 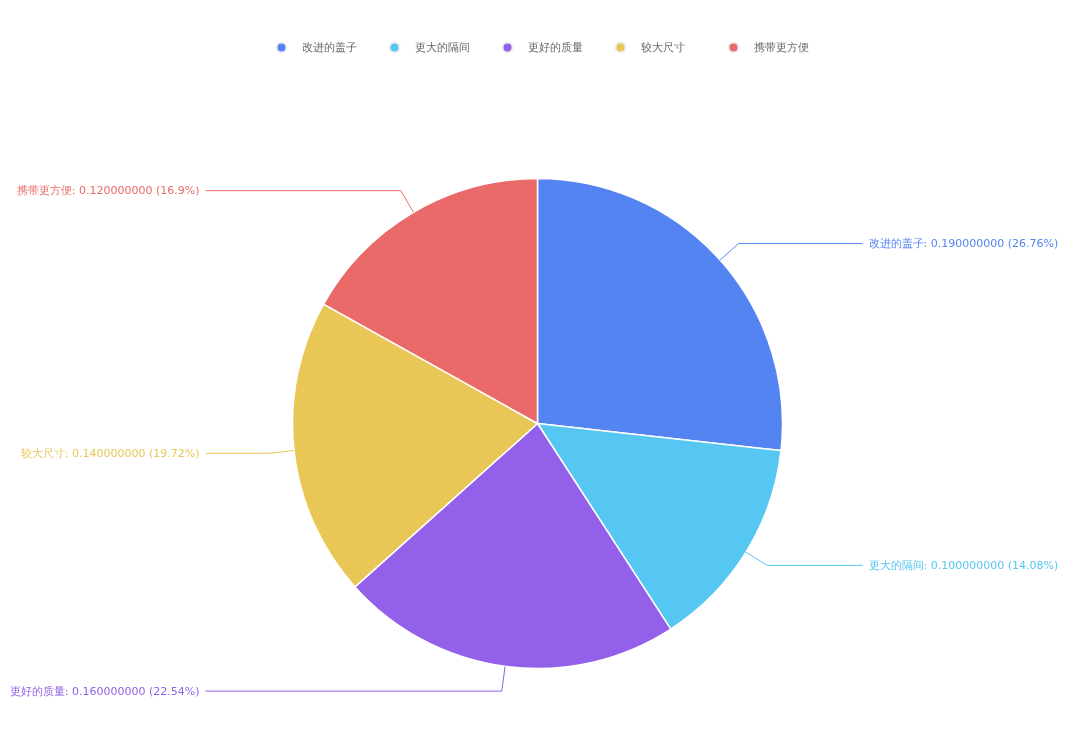 What do you see at coordinates (442, 47) in the screenshot?
I see `legend-label: 更大的隔间` at bounding box center [442, 47].